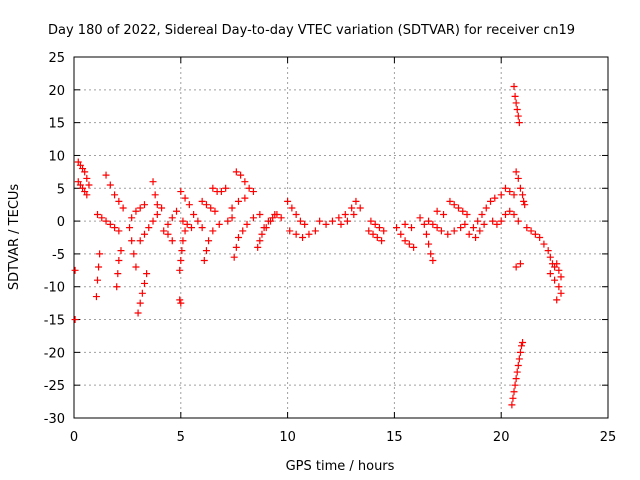 The width and height of the screenshot is (640, 480). I want to click on y-tick-label: -25, so click(54, 386).